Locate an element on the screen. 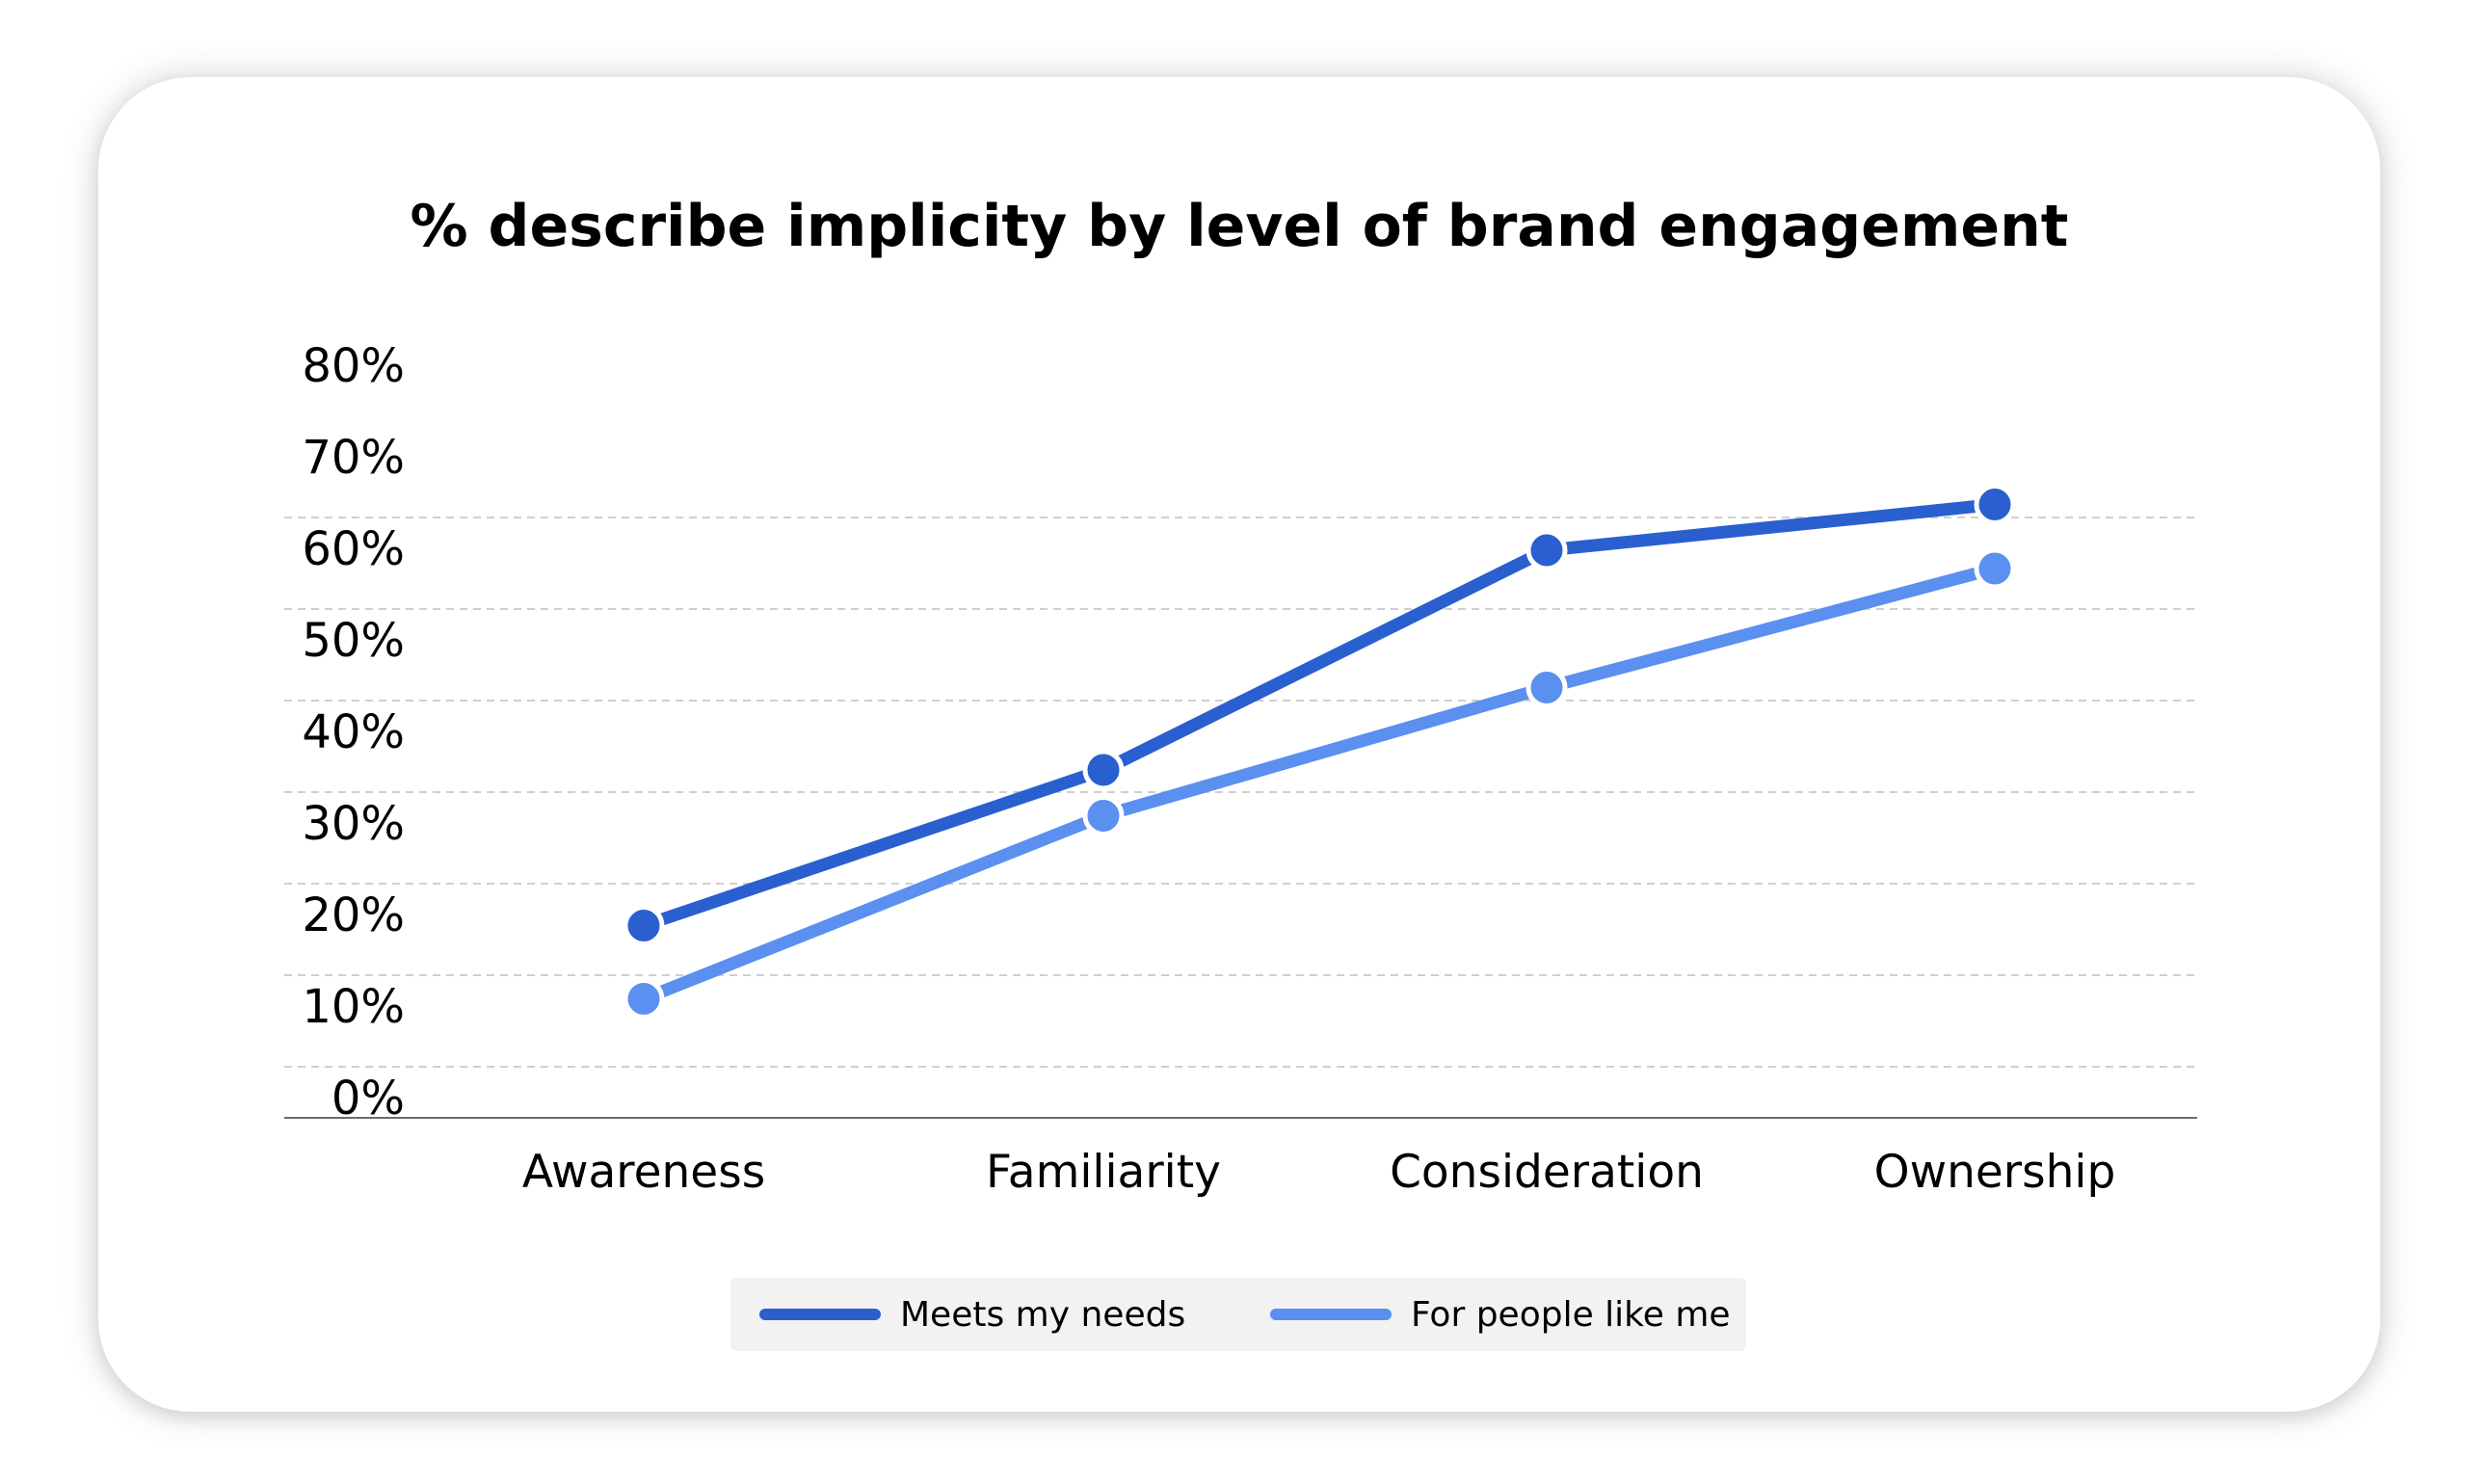  y-tick-label: 0% is located at coordinates (368, 1099).